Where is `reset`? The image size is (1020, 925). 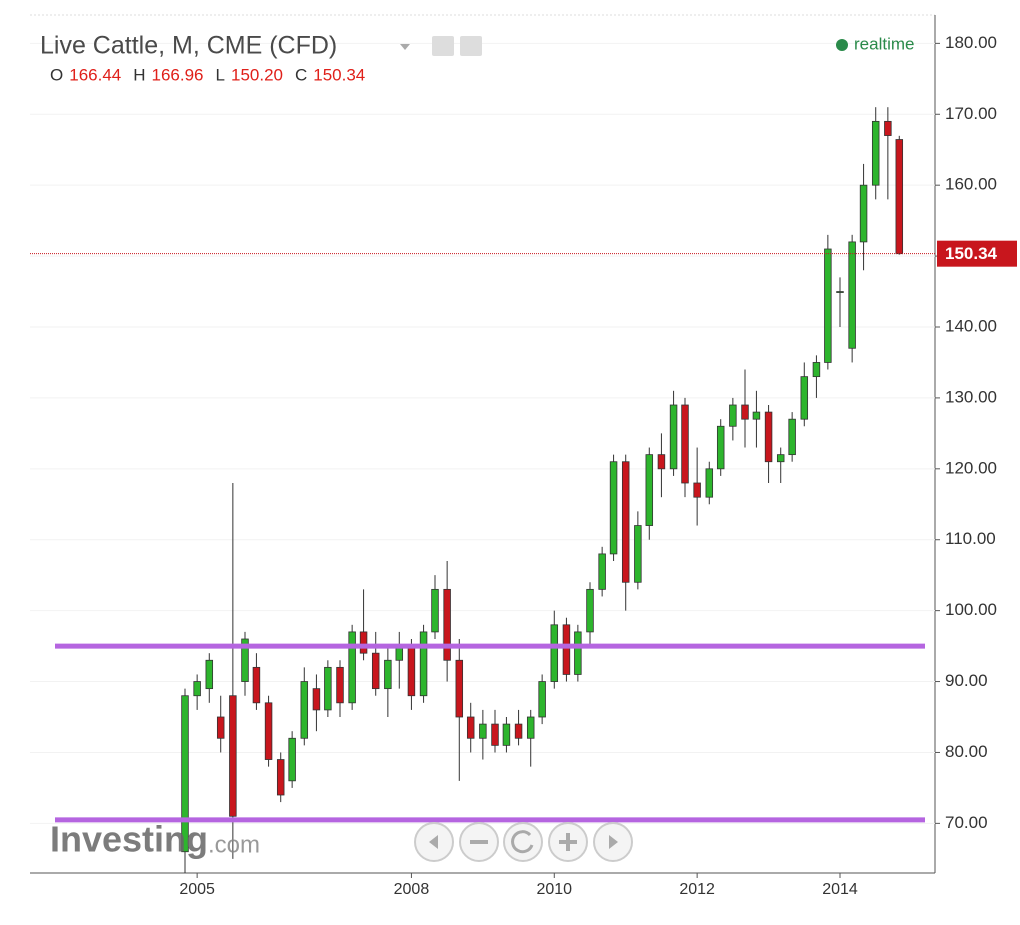 reset is located at coordinates (523, 842).